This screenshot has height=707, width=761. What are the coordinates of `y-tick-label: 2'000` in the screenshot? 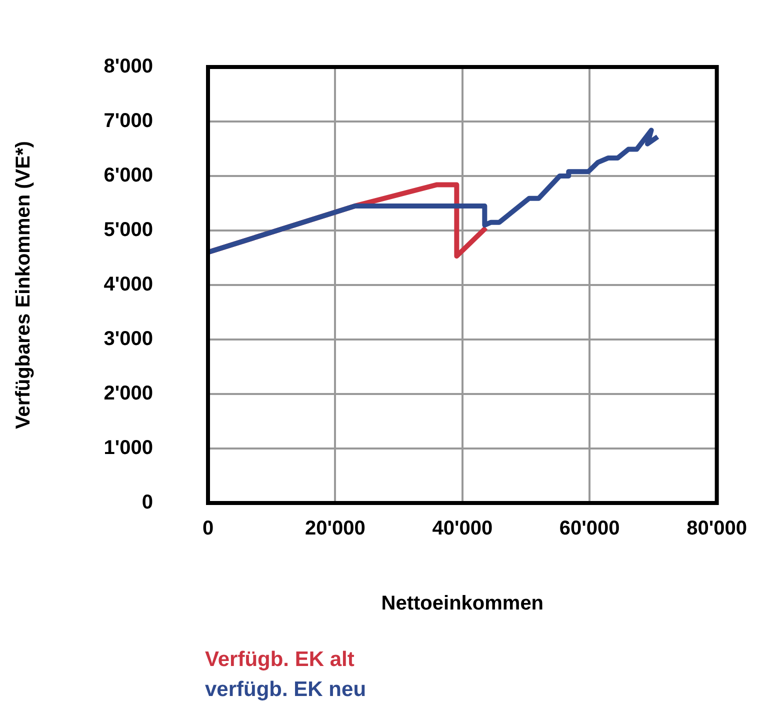 It's located at (128, 393).